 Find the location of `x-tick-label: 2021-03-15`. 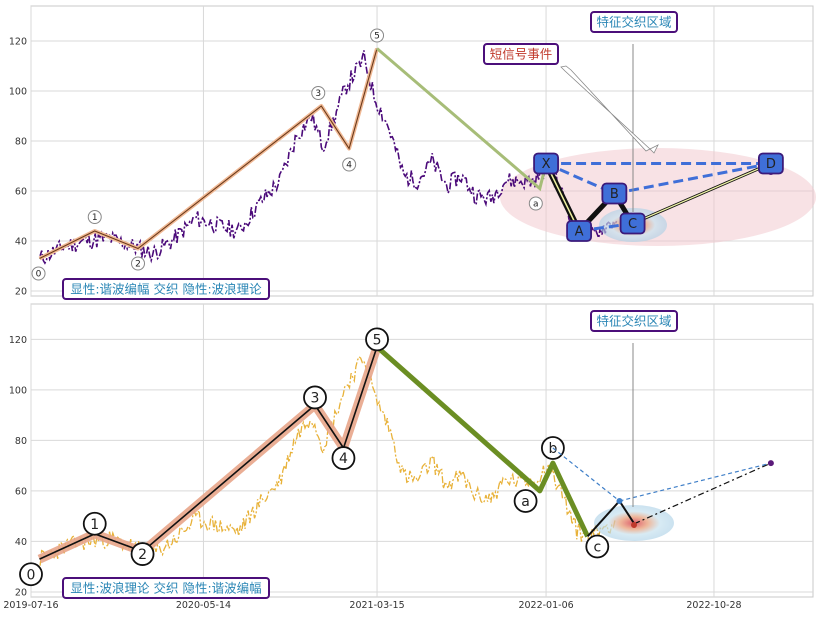

x-tick-label: 2021-03-15 is located at coordinates (376, 605).